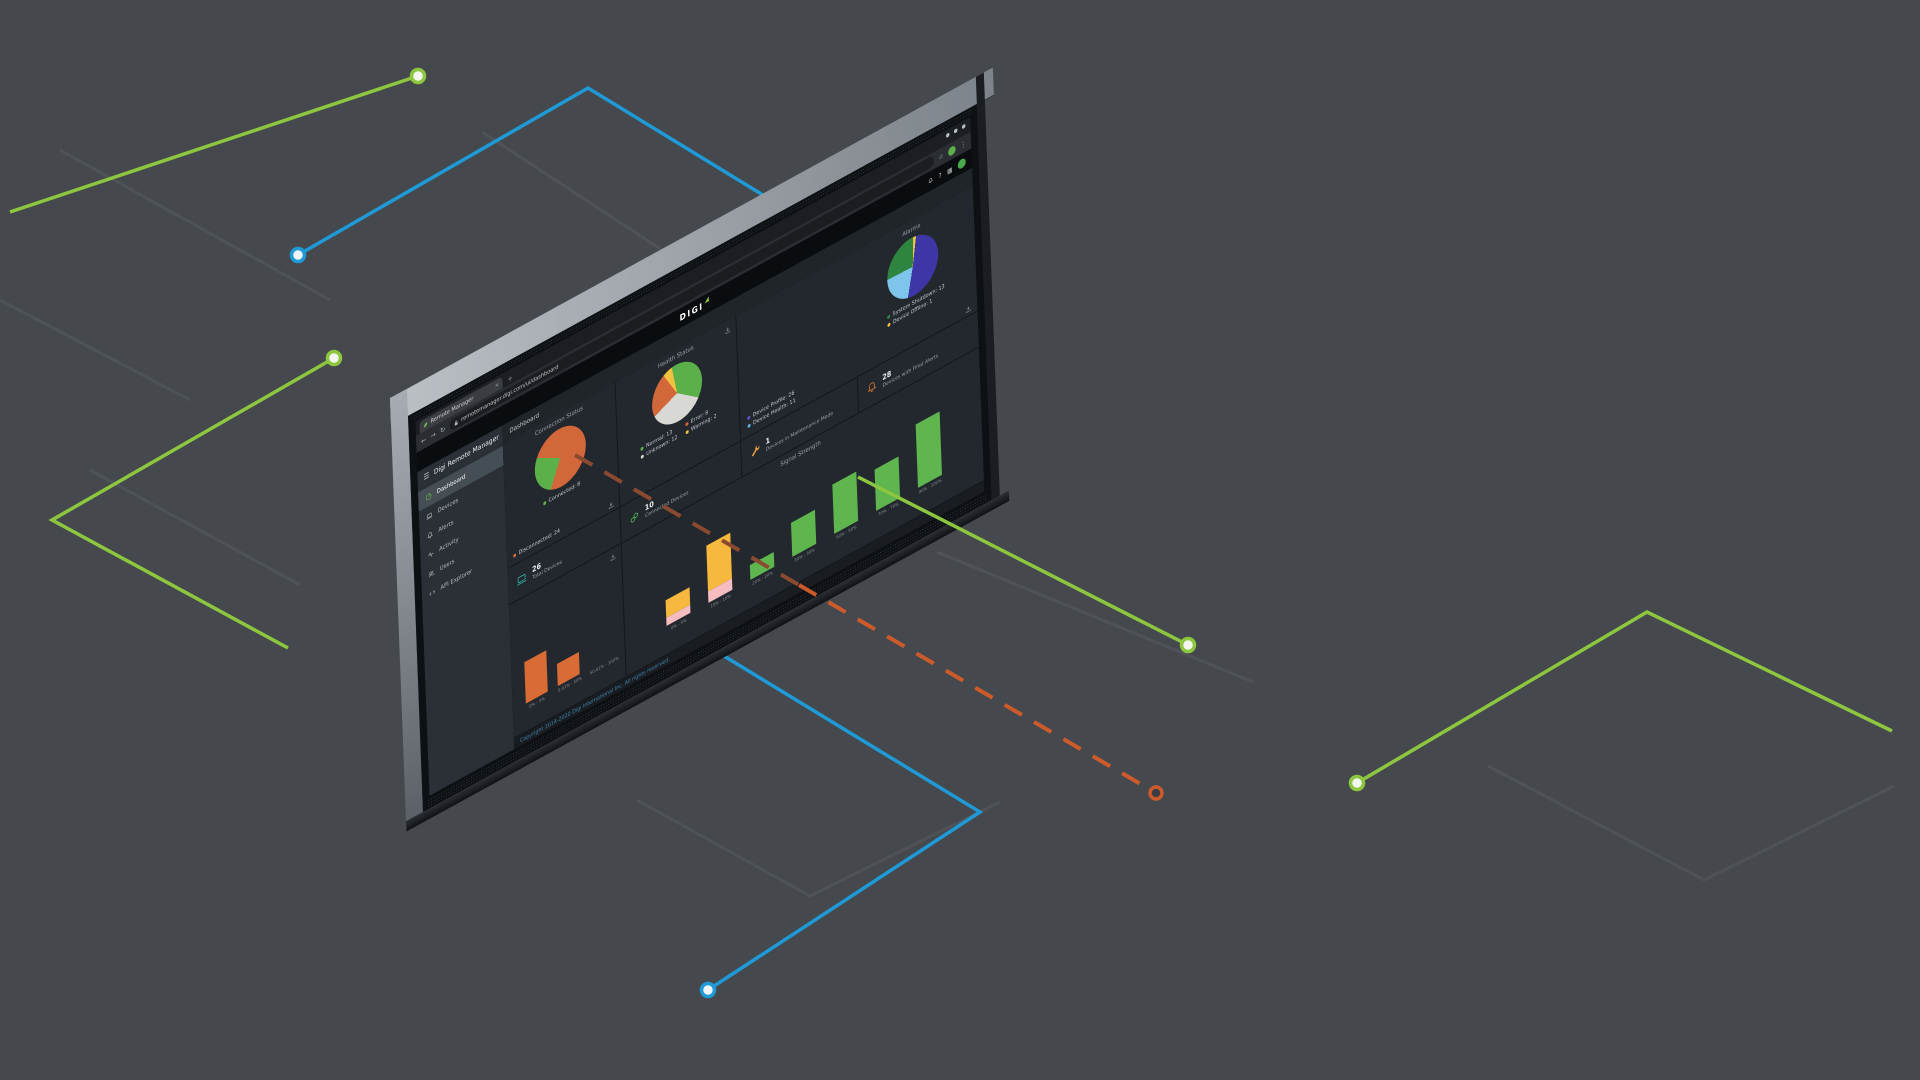  What do you see at coordinates (465, 575) in the screenshot?
I see `sidebar-item-api-explorer: API Explorer` at bounding box center [465, 575].